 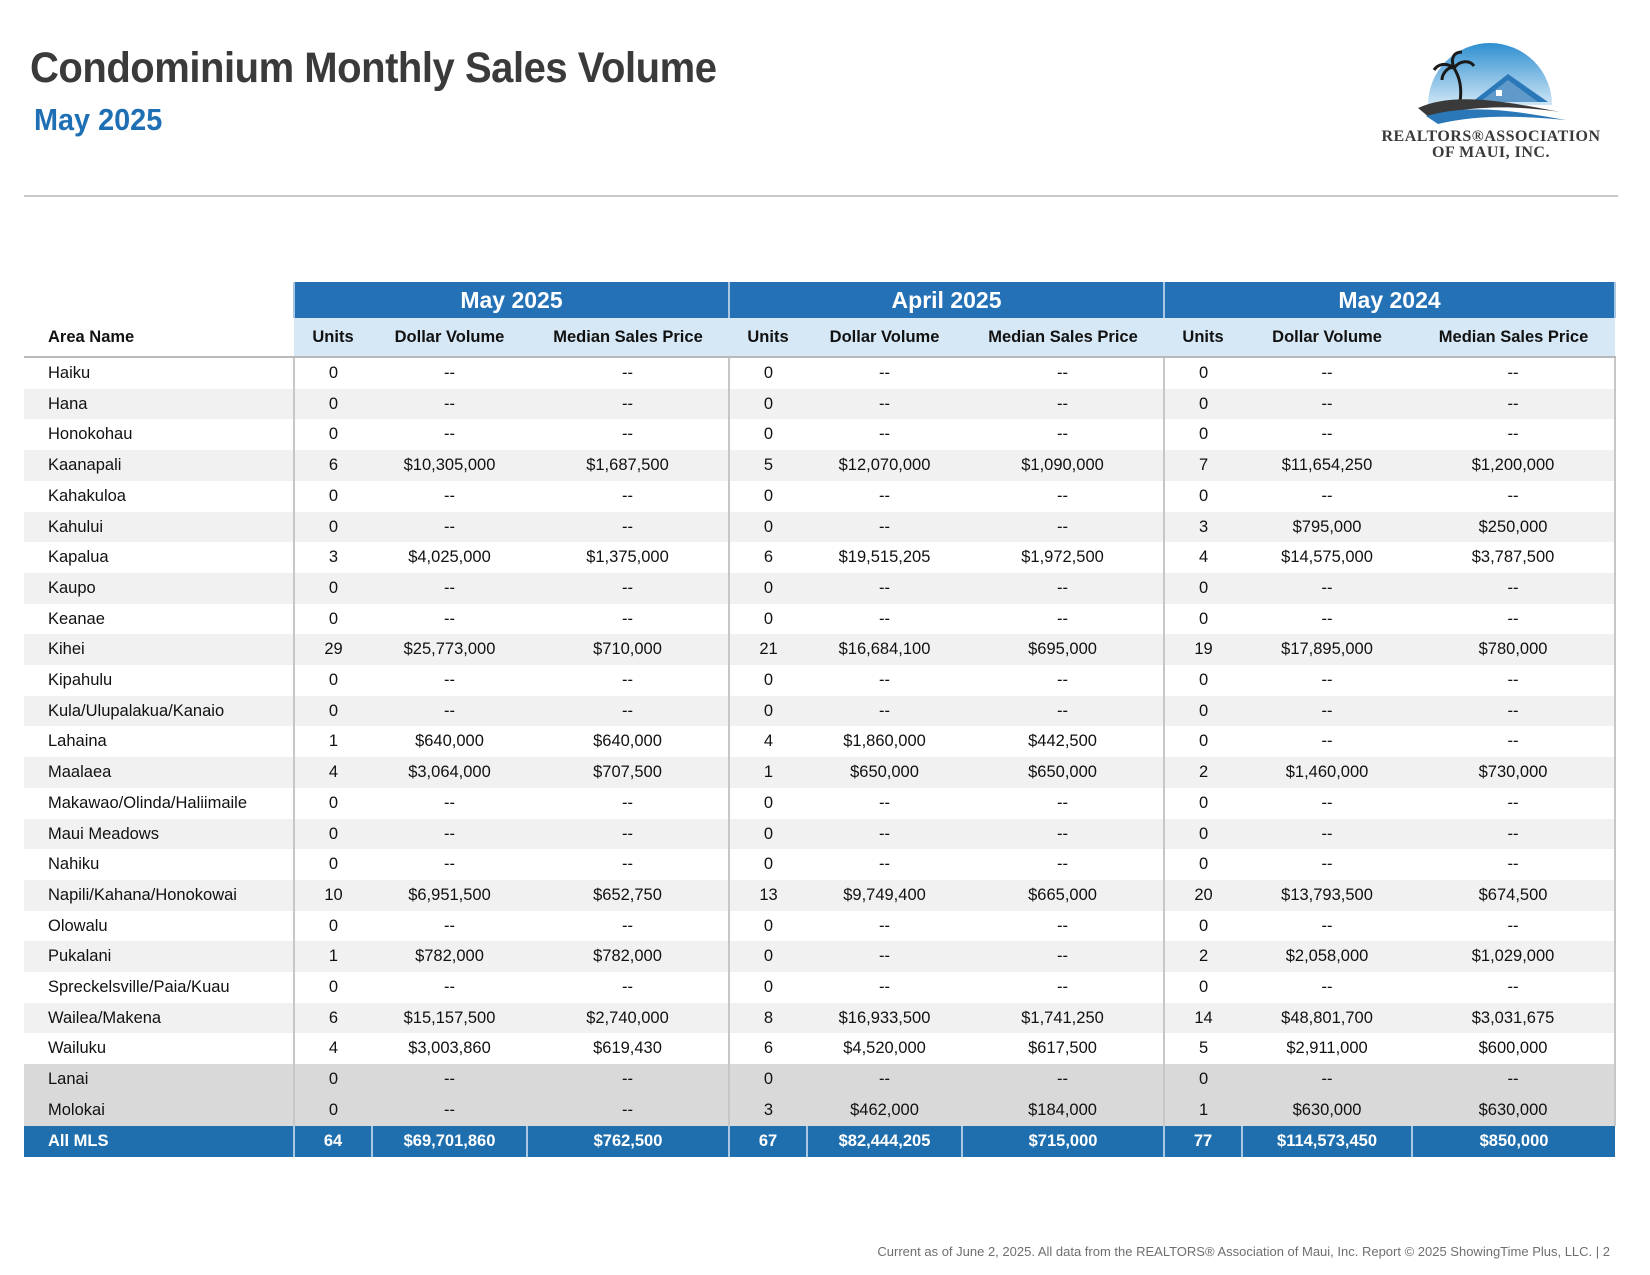 I want to click on area-name-cell: Keanae, so click(x=159, y=619).